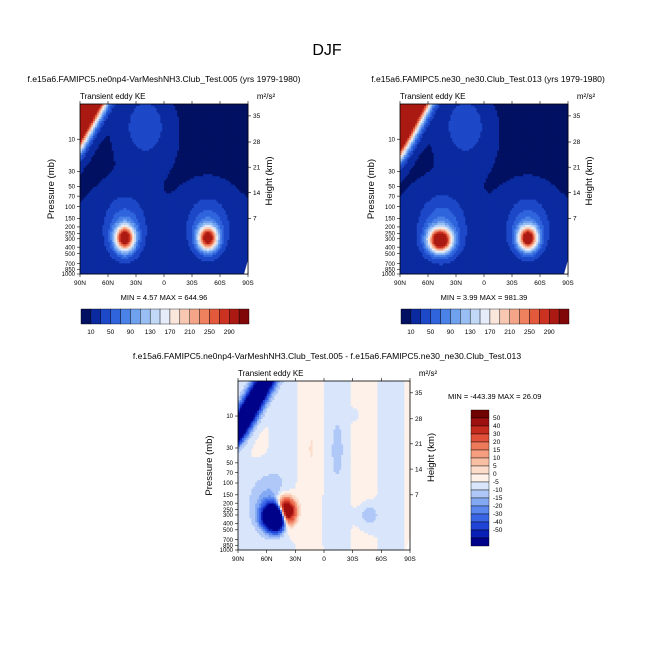 The width and height of the screenshot is (654, 654). What do you see at coordinates (485, 316) in the screenshot?
I see `right-colorbar` at bounding box center [485, 316].